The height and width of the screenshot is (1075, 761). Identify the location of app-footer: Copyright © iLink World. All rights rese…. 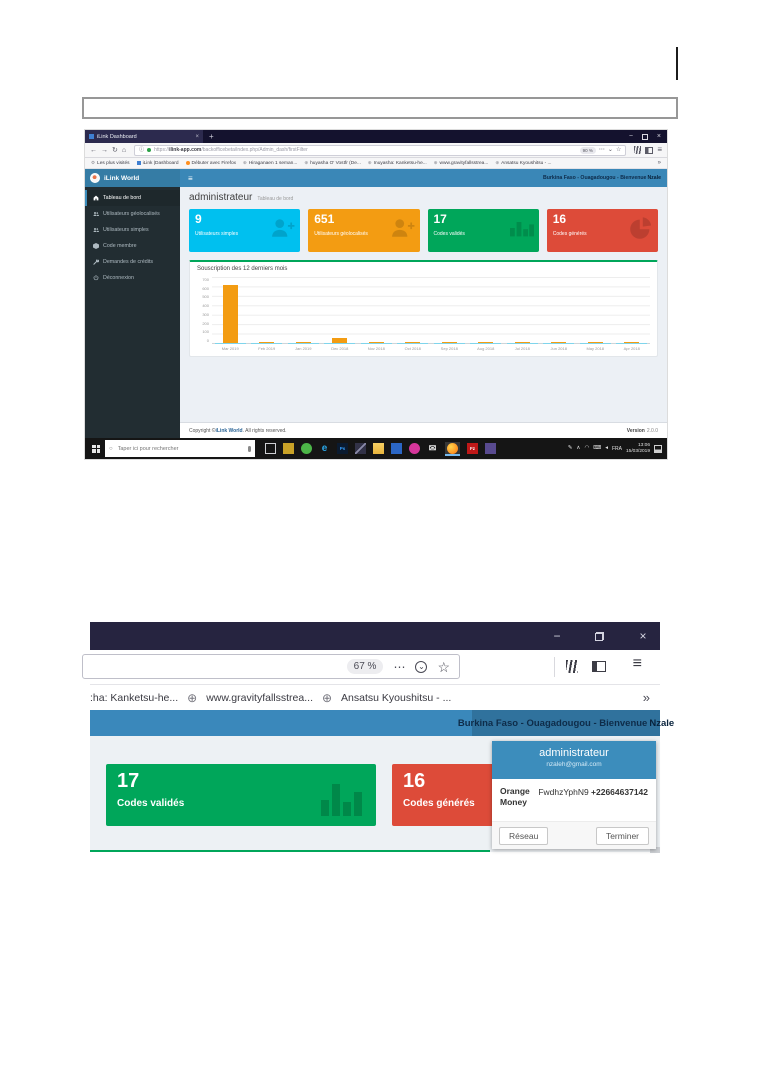
(423, 430).